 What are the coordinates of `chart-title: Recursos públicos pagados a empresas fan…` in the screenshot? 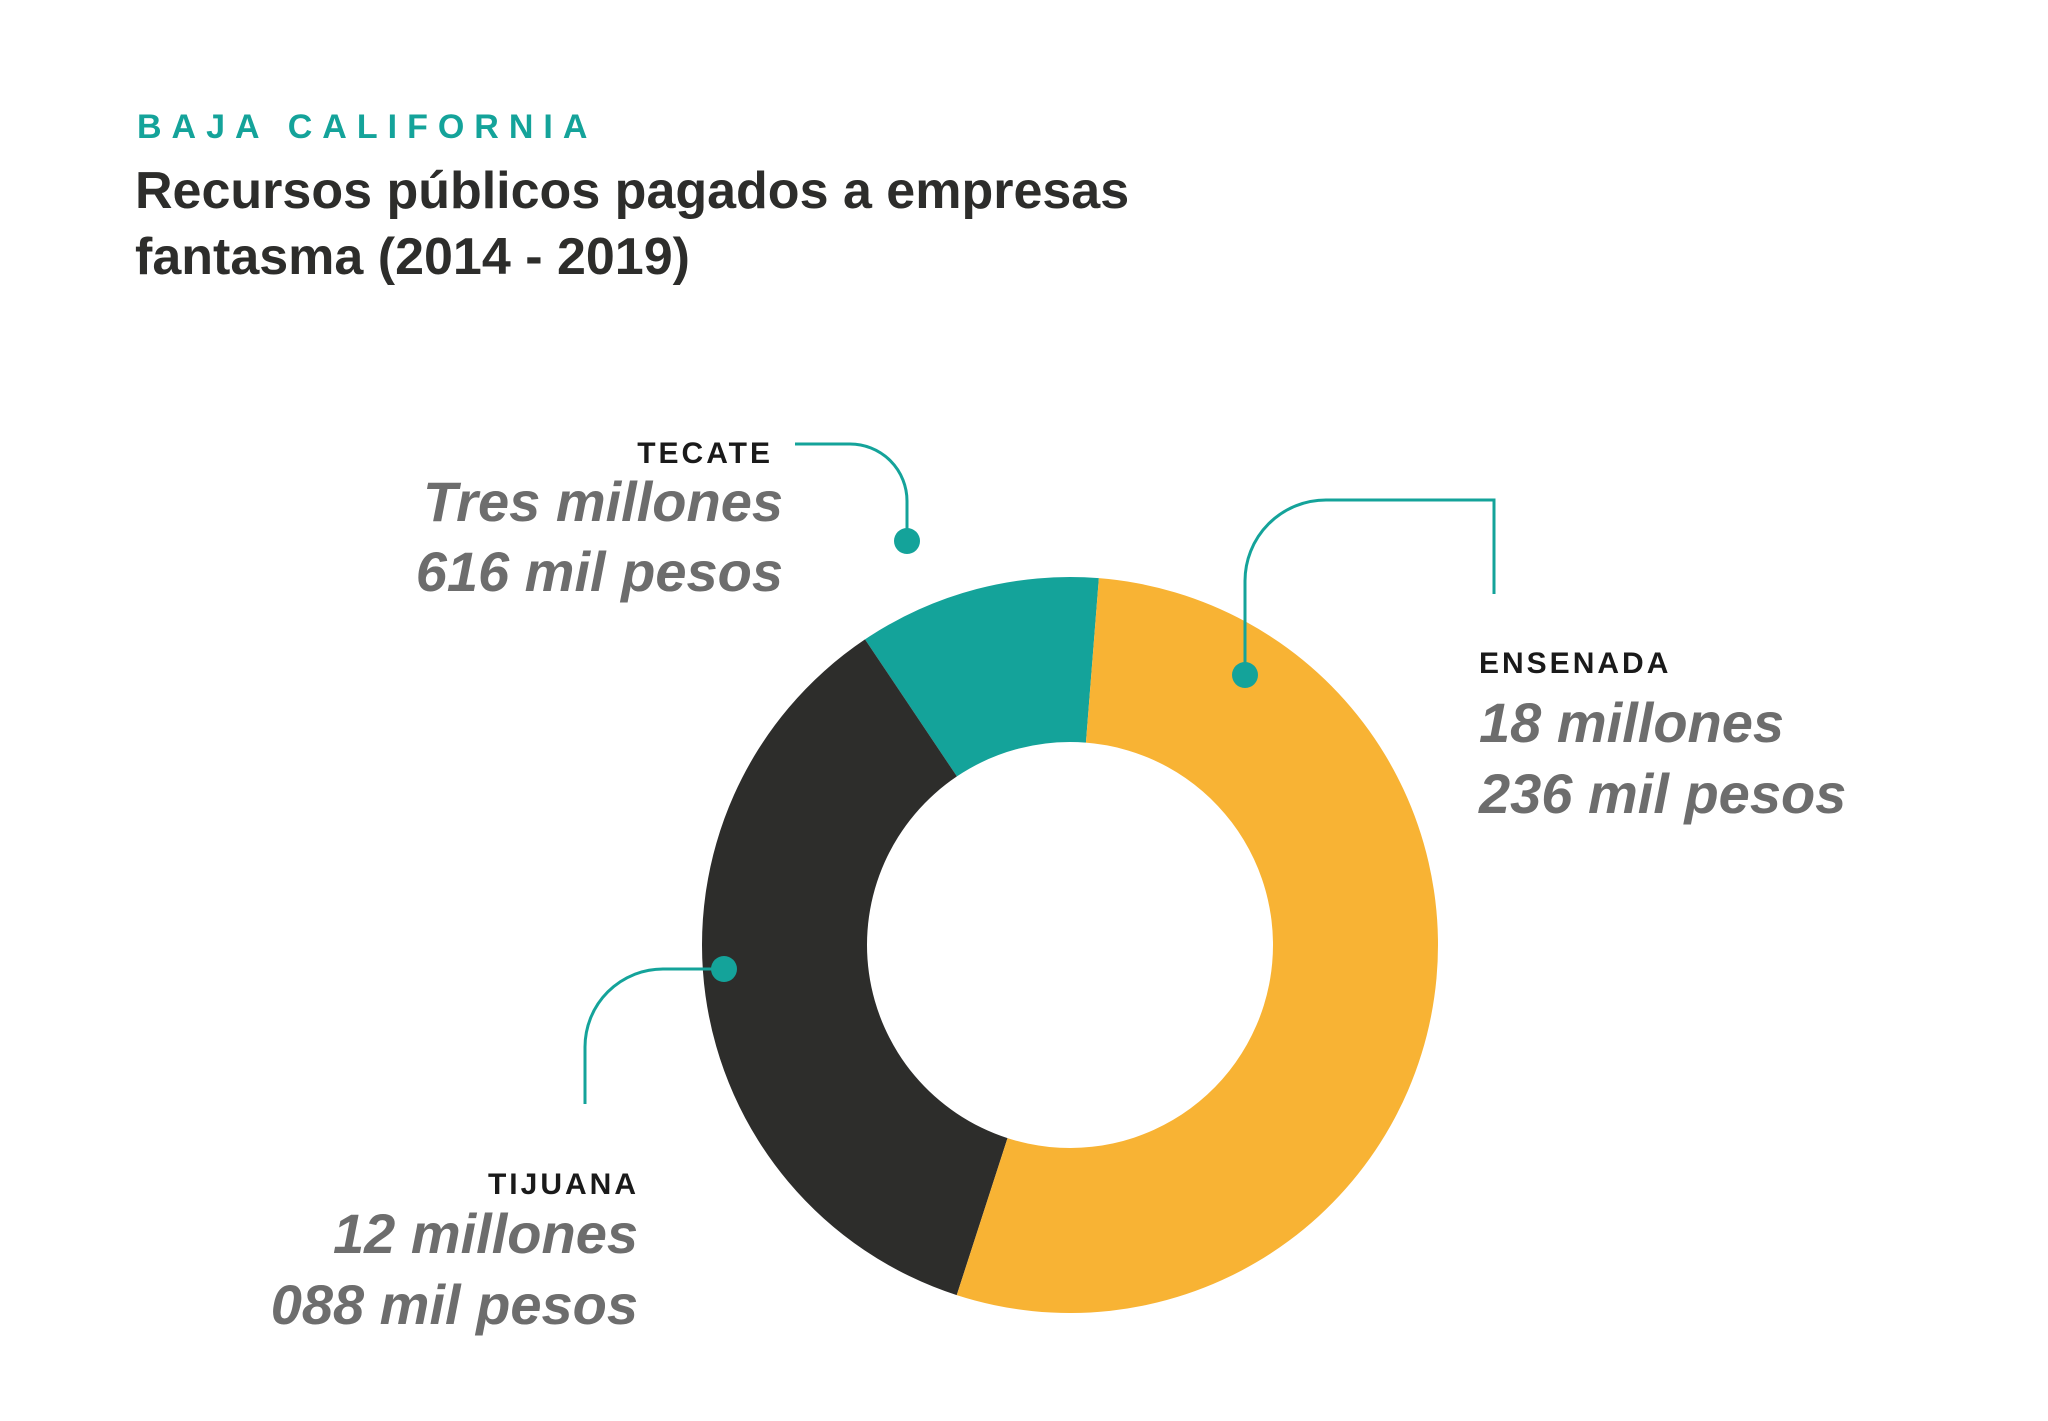 It's located at (632, 224).